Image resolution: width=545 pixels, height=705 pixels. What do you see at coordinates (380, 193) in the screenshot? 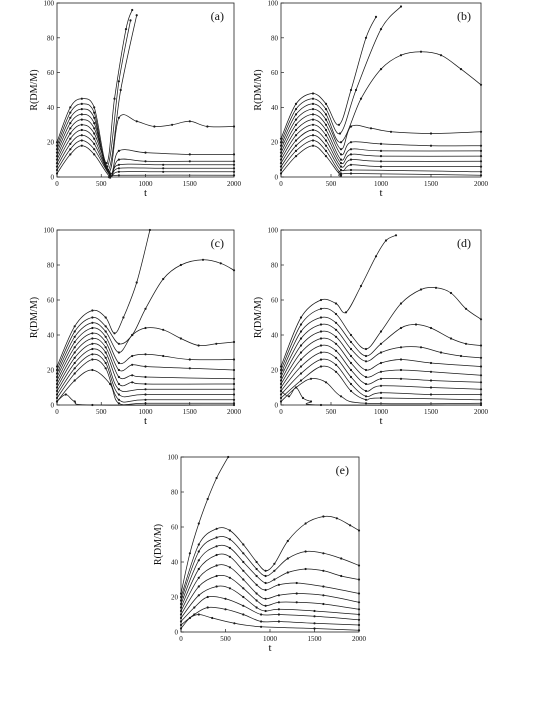
I see `x-axis-label: t` at bounding box center [380, 193].